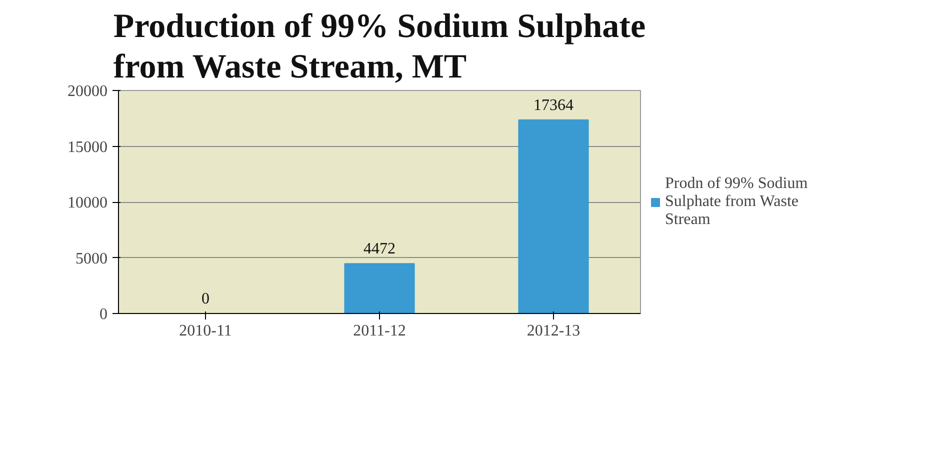  What do you see at coordinates (554, 105) in the screenshot?
I see `data-label: 17364` at bounding box center [554, 105].